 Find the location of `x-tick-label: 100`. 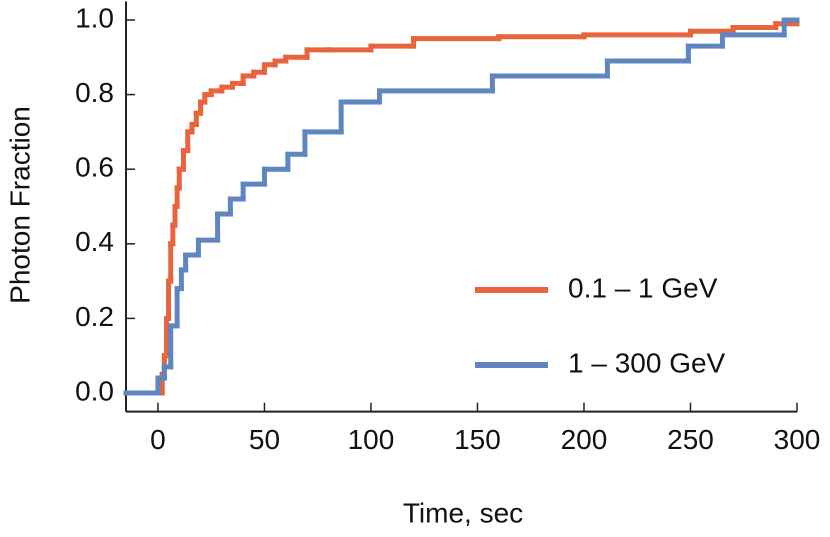

x-tick-label: 100 is located at coordinates (371, 439).